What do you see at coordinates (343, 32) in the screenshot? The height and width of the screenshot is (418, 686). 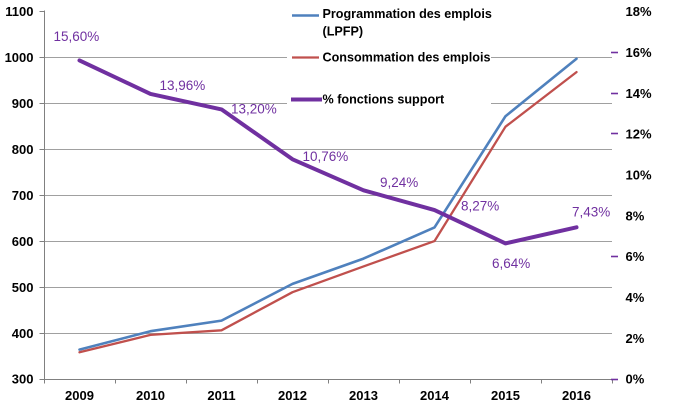 I see `svg-text: (LPFP)` at bounding box center [343, 32].